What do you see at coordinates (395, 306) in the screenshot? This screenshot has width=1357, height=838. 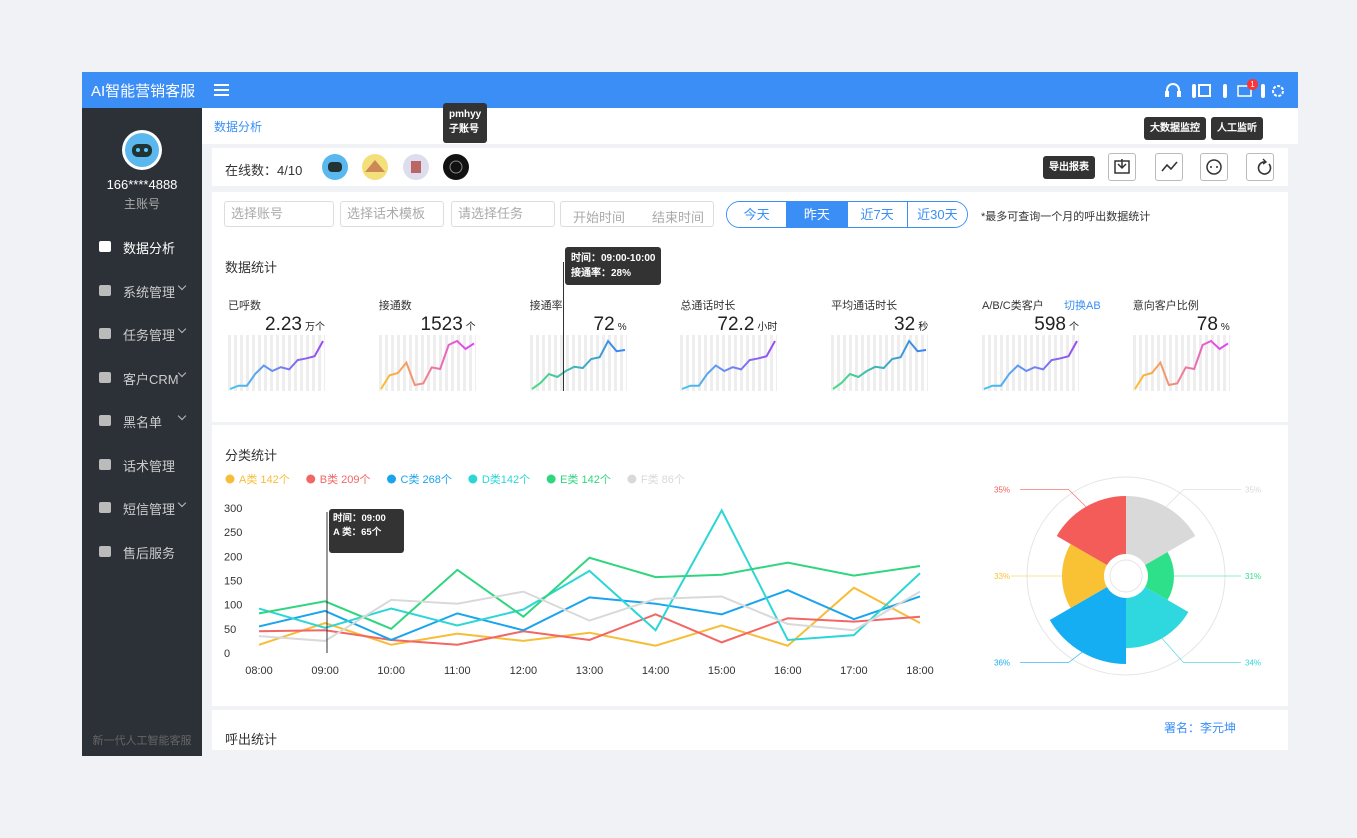 I see `stat-label: 接通数` at bounding box center [395, 306].